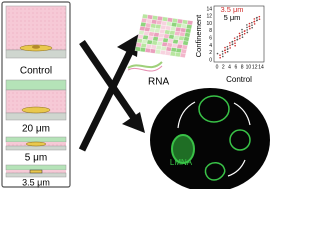  What do you see at coordinates (36, 171) in the screenshot?
I see `3.5um-well` at bounding box center [36, 171].